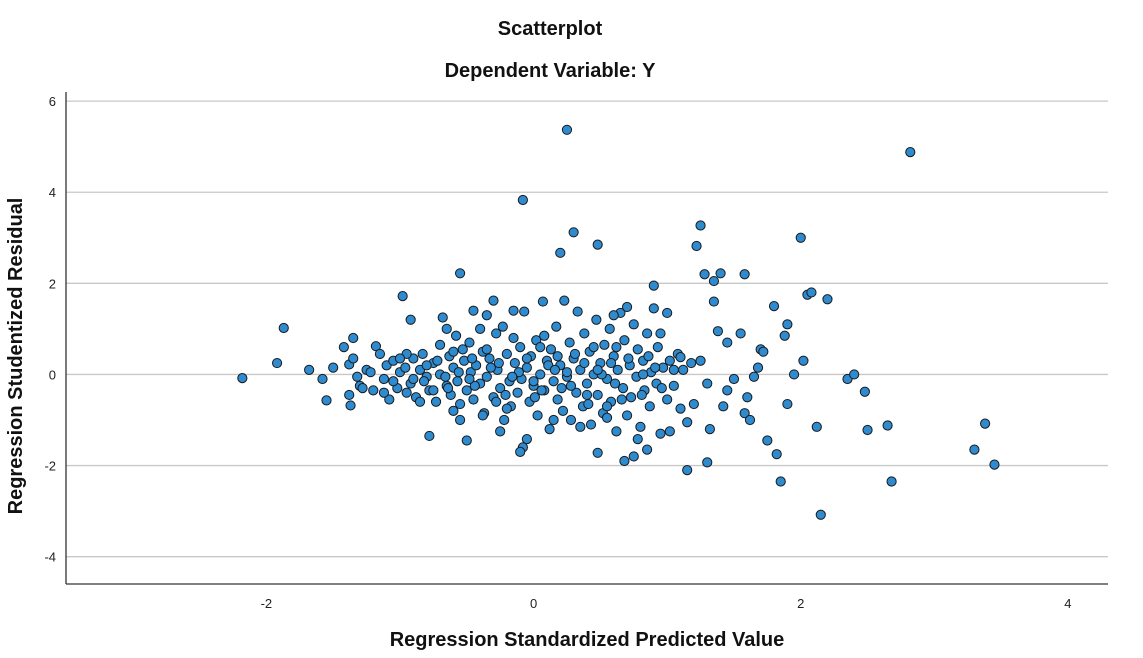  What do you see at coordinates (52, 192) in the screenshot?
I see `y-tick-label: 4` at bounding box center [52, 192].